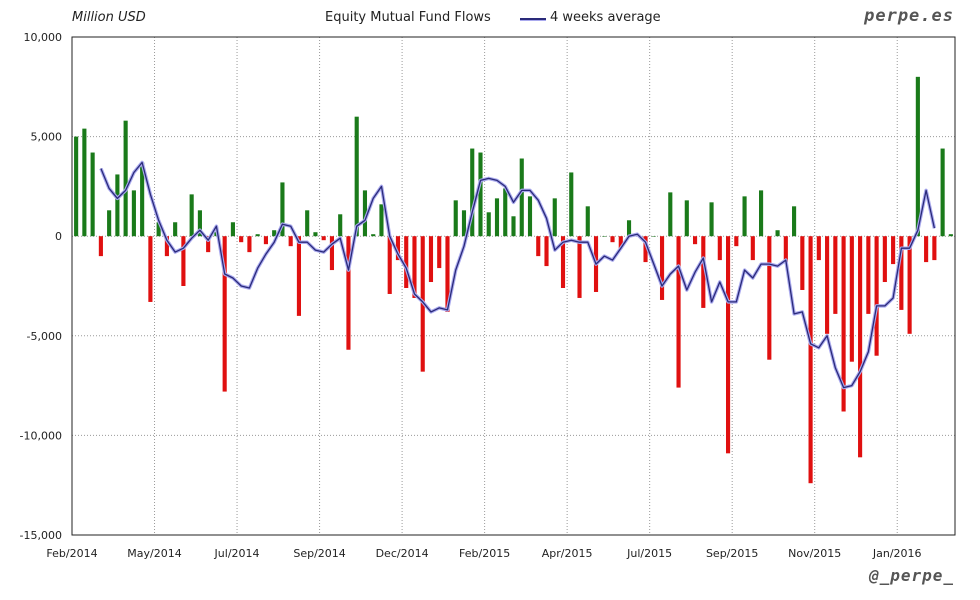 The image size is (980, 600). Describe the element at coordinates (109, 17) in the screenshot. I see `y-unit-label: Million USD` at that location.